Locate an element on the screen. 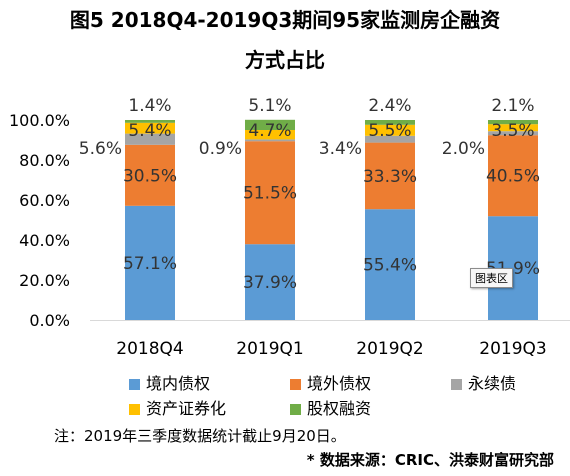 This screenshot has height=476, width=570. legend-item-equity: 股权融资 is located at coordinates (330, 407).